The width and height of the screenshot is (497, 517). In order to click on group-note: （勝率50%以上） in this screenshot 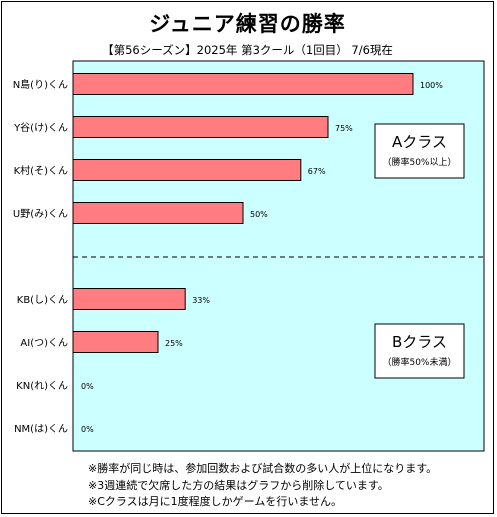, I will do `click(419, 162)`.